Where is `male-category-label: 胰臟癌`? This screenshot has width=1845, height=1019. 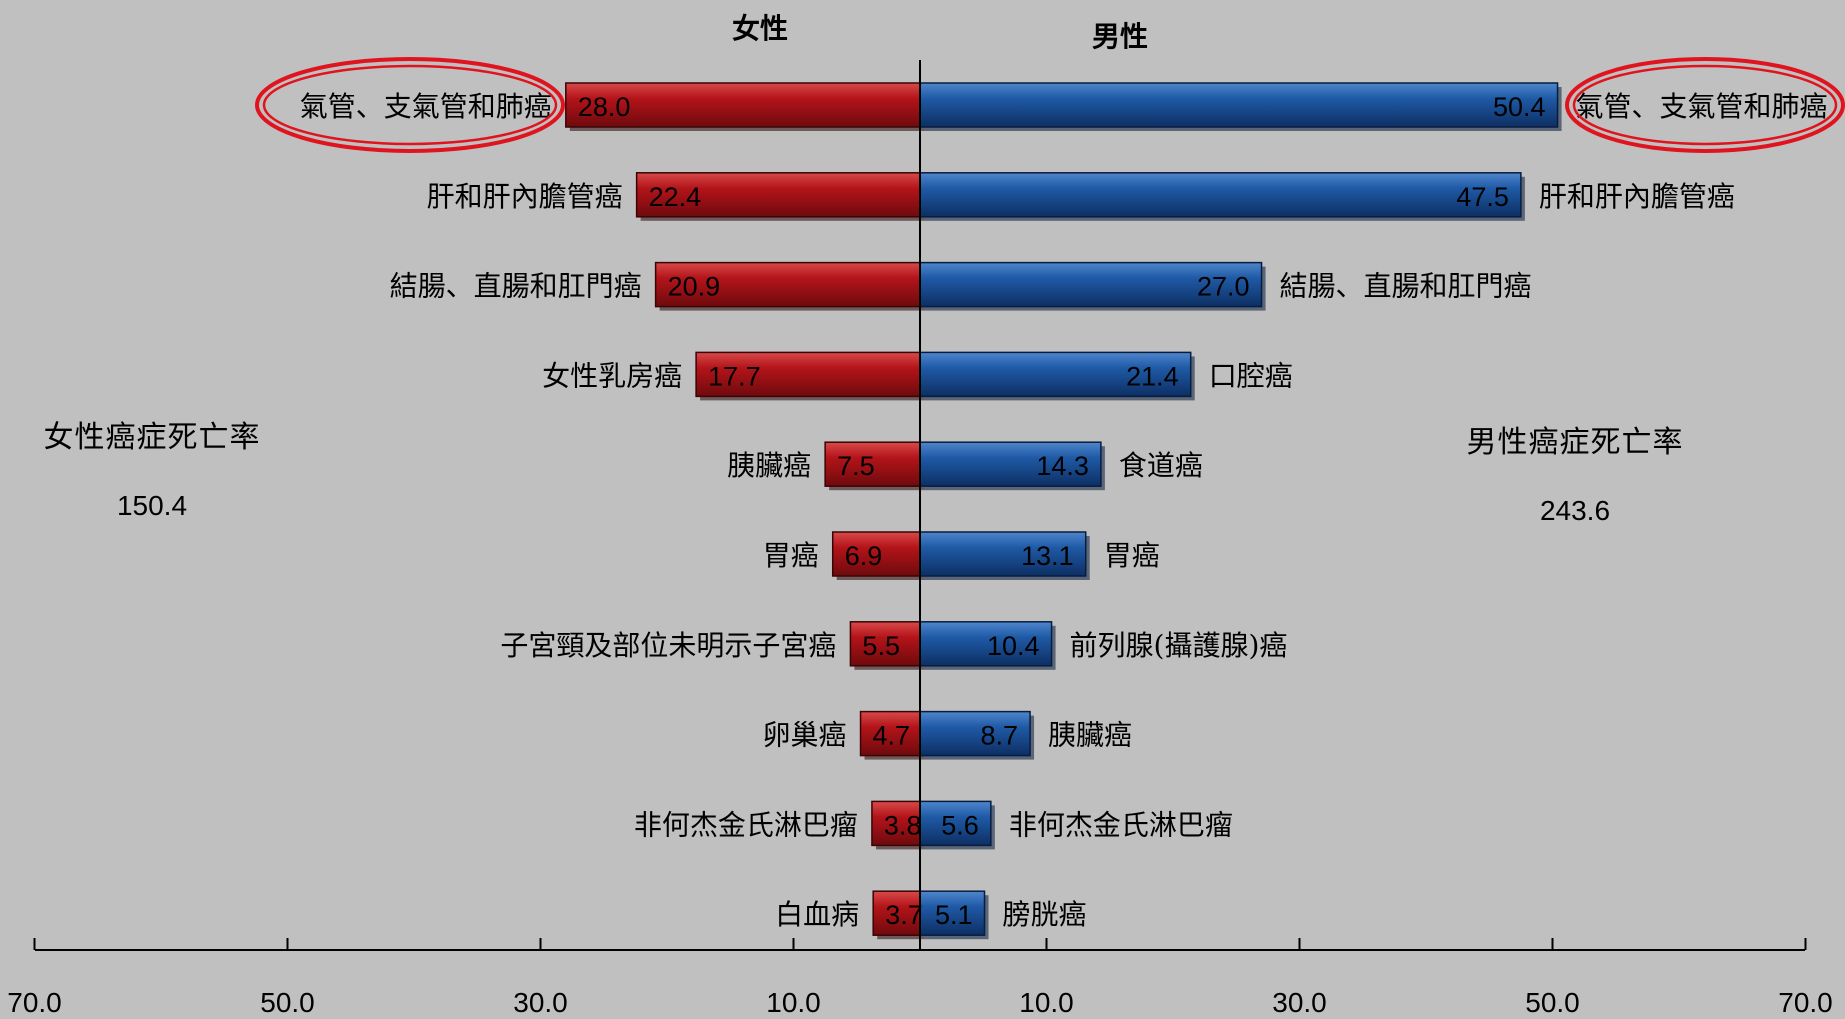
male-category-label: 胰臟癌 is located at coordinates (1090, 735).